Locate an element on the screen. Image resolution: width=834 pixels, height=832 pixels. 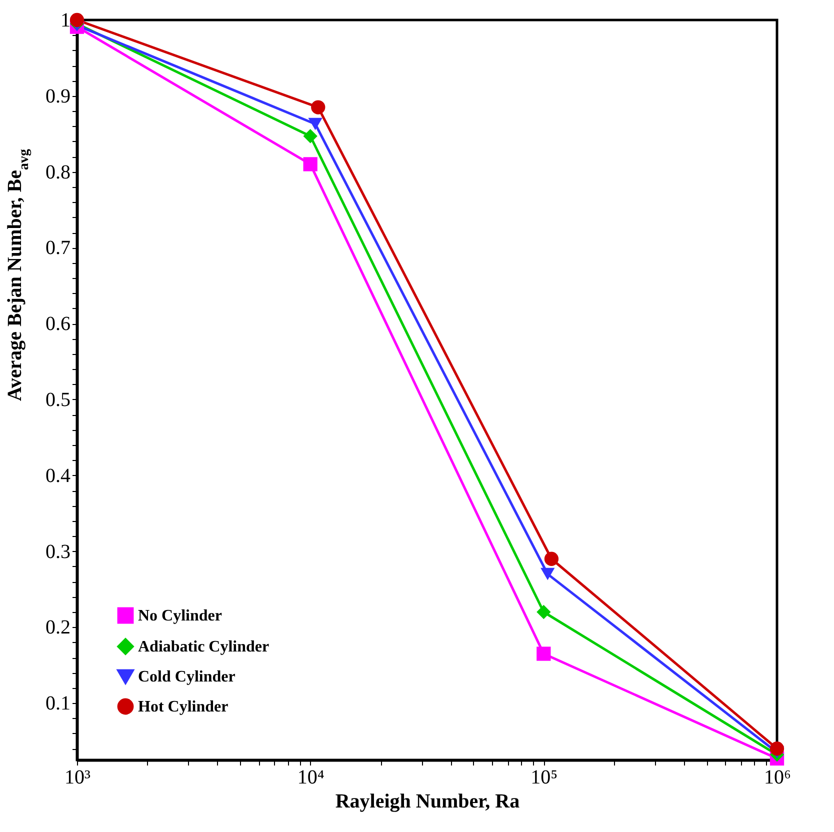
y-tick-label: 0.5 is located at coordinates (58, 399).